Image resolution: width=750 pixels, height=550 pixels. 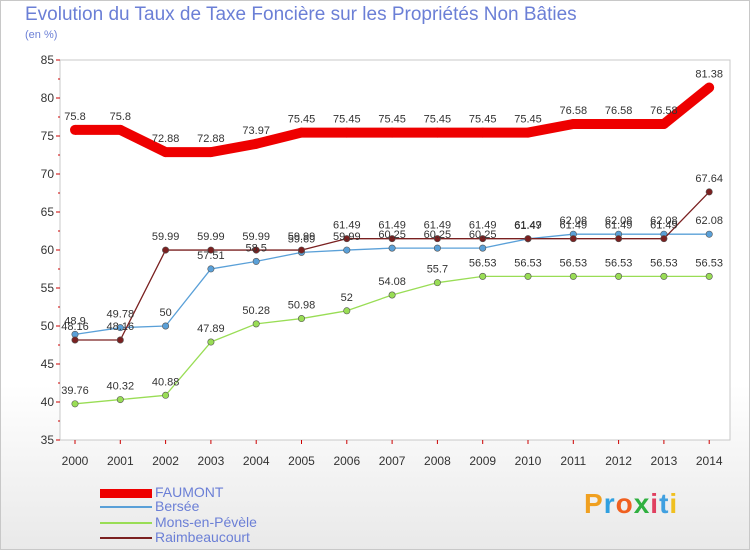 What do you see at coordinates (573, 461) in the screenshot?
I see `x-tick-label: 2011` at bounding box center [573, 461].